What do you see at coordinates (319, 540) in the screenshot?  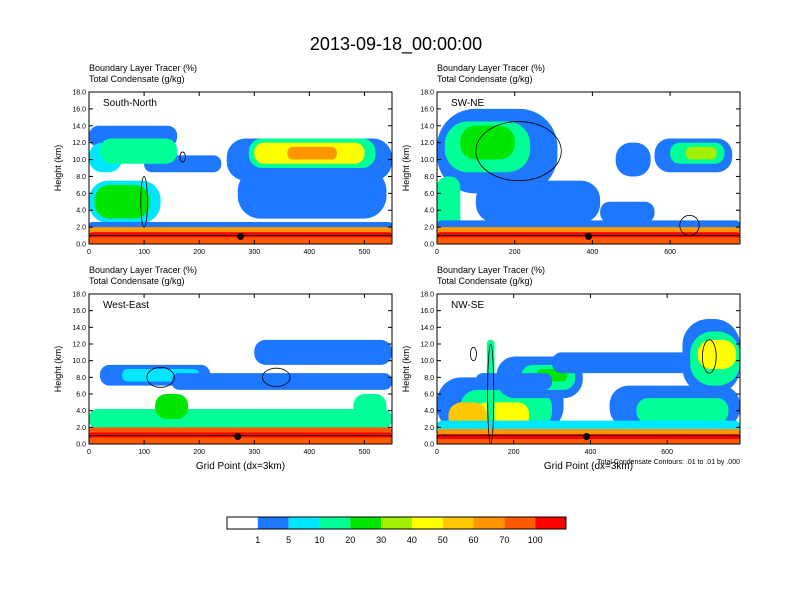 I see `colorbar-label: 10` at bounding box center [319, 540].